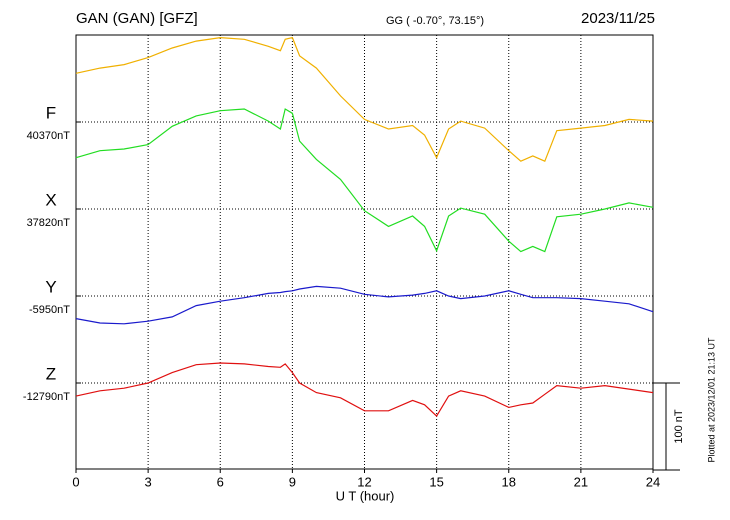 The image size is (730, 520). Describe the element at coordinates (365, 495) in the screenshot. I see `x-axis-label: U T (hour)` at that location.